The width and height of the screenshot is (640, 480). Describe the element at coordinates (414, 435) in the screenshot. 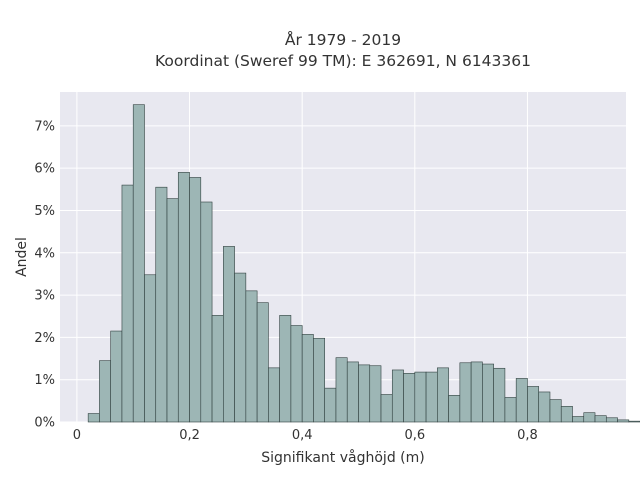

I see `x-tick-label: 0,6` at that location.